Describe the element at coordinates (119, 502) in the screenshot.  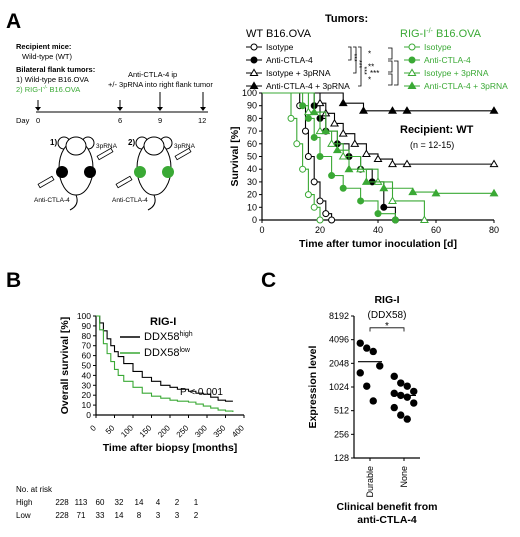
I see `risk-cell: 32` at that location.